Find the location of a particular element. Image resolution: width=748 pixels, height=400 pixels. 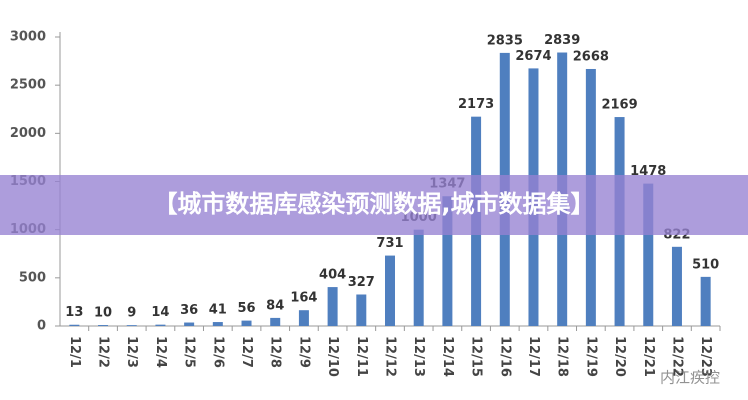

x-tick-label: 12/6 is located at coordinates (217, 352).